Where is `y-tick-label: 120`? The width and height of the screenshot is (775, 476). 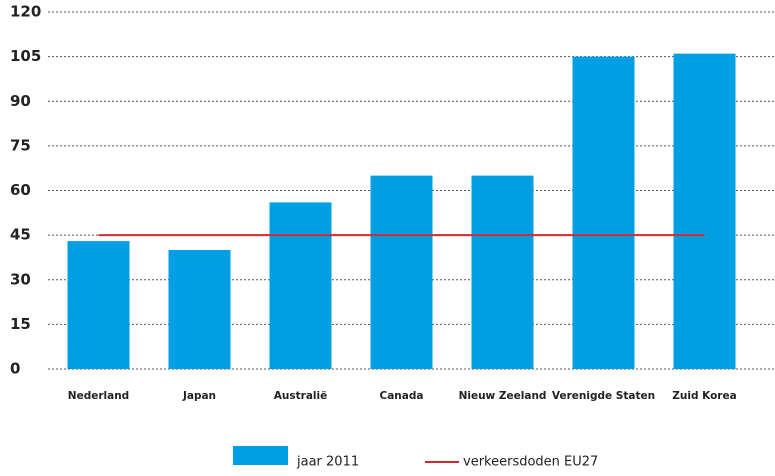 y-tick-label: 120 is located at coordinates (25, 12).